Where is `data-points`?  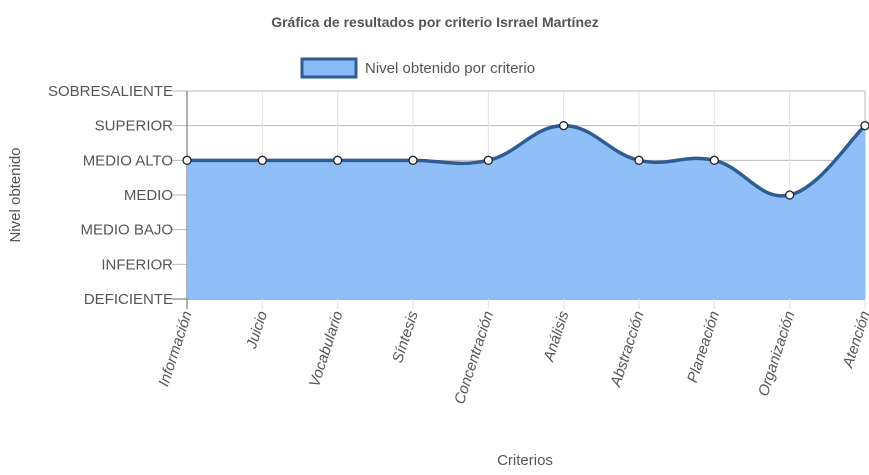
data-points is located at coordinates (525, 160).